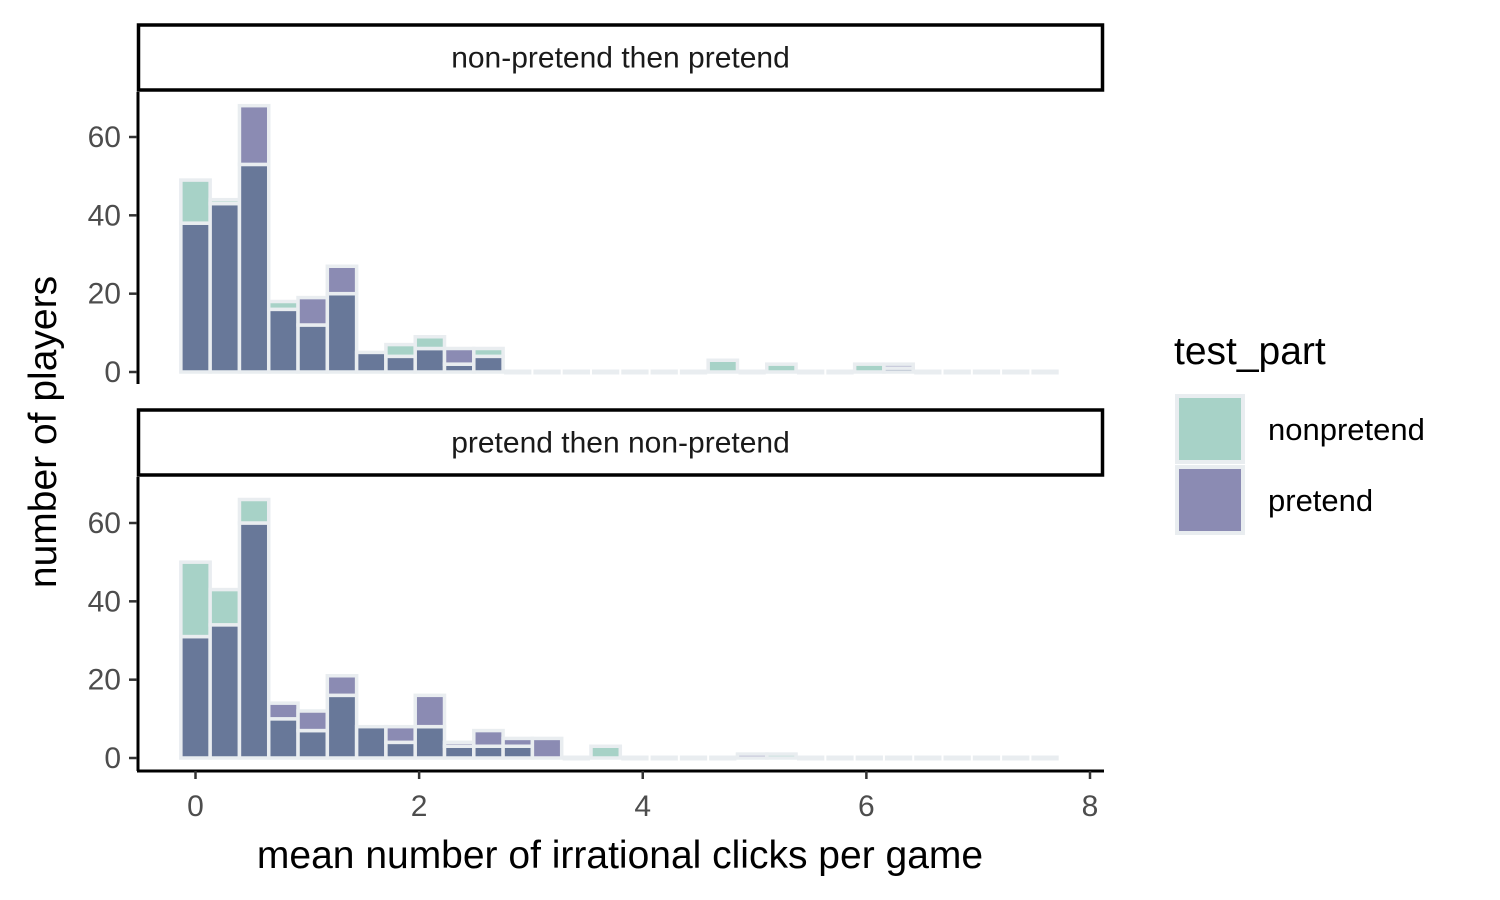 This screenshot has height=900, width=1500. Describe the element at coordinates (642, 806) in the screenshot. I see `x-tick-label: 4` at that location.